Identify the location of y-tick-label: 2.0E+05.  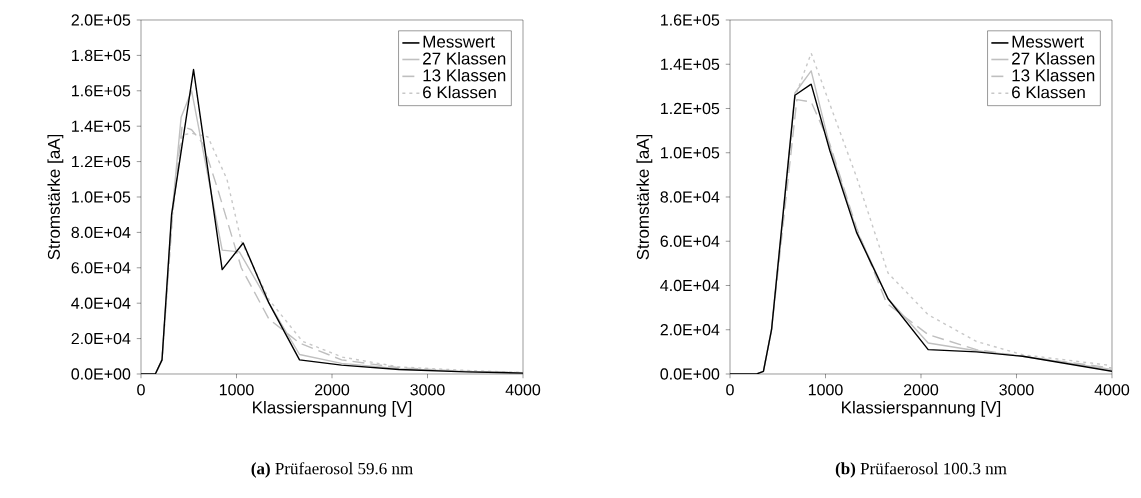
(101, 20).